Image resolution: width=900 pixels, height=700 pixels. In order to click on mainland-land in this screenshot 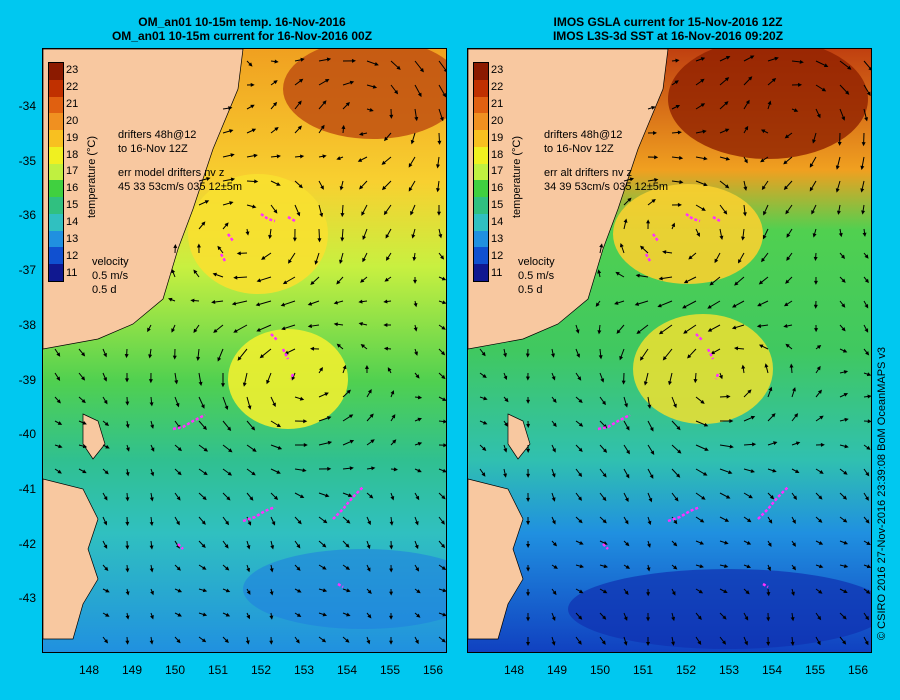, I will do `click(568, 199)`.